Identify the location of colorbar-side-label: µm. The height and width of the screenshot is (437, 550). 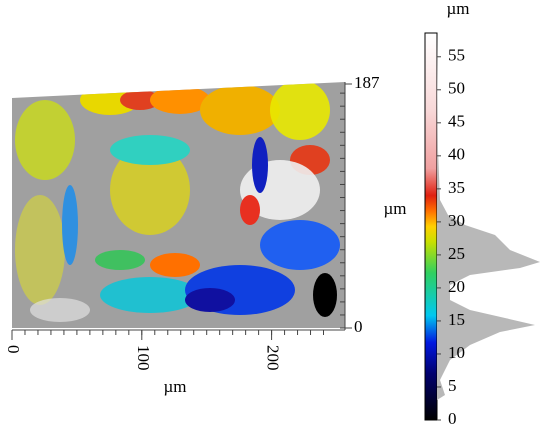
(394, 208).